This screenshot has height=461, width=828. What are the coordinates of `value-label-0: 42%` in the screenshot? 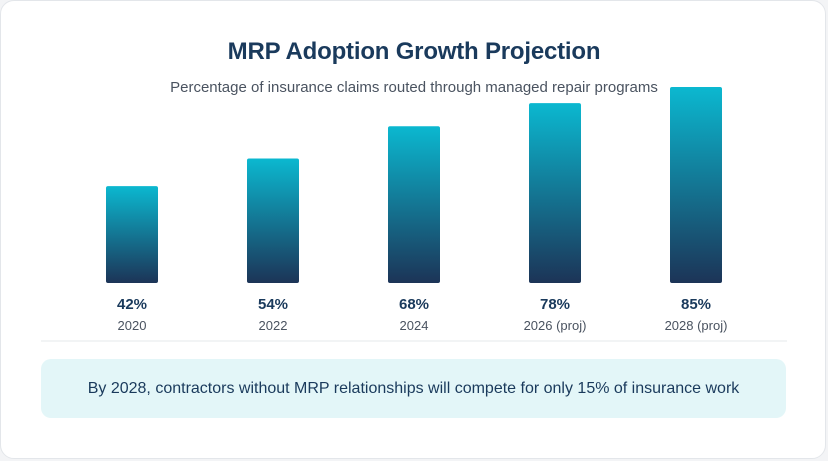 It's located at (132, 304).